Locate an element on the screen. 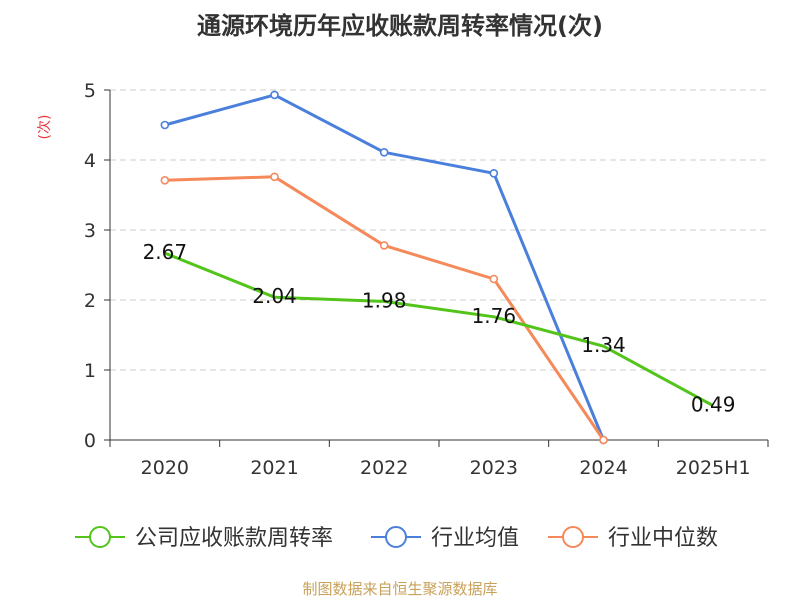 This screenshot has height=600, width=800. x-tick-label: 2020 is located at coordinates (165, 468).